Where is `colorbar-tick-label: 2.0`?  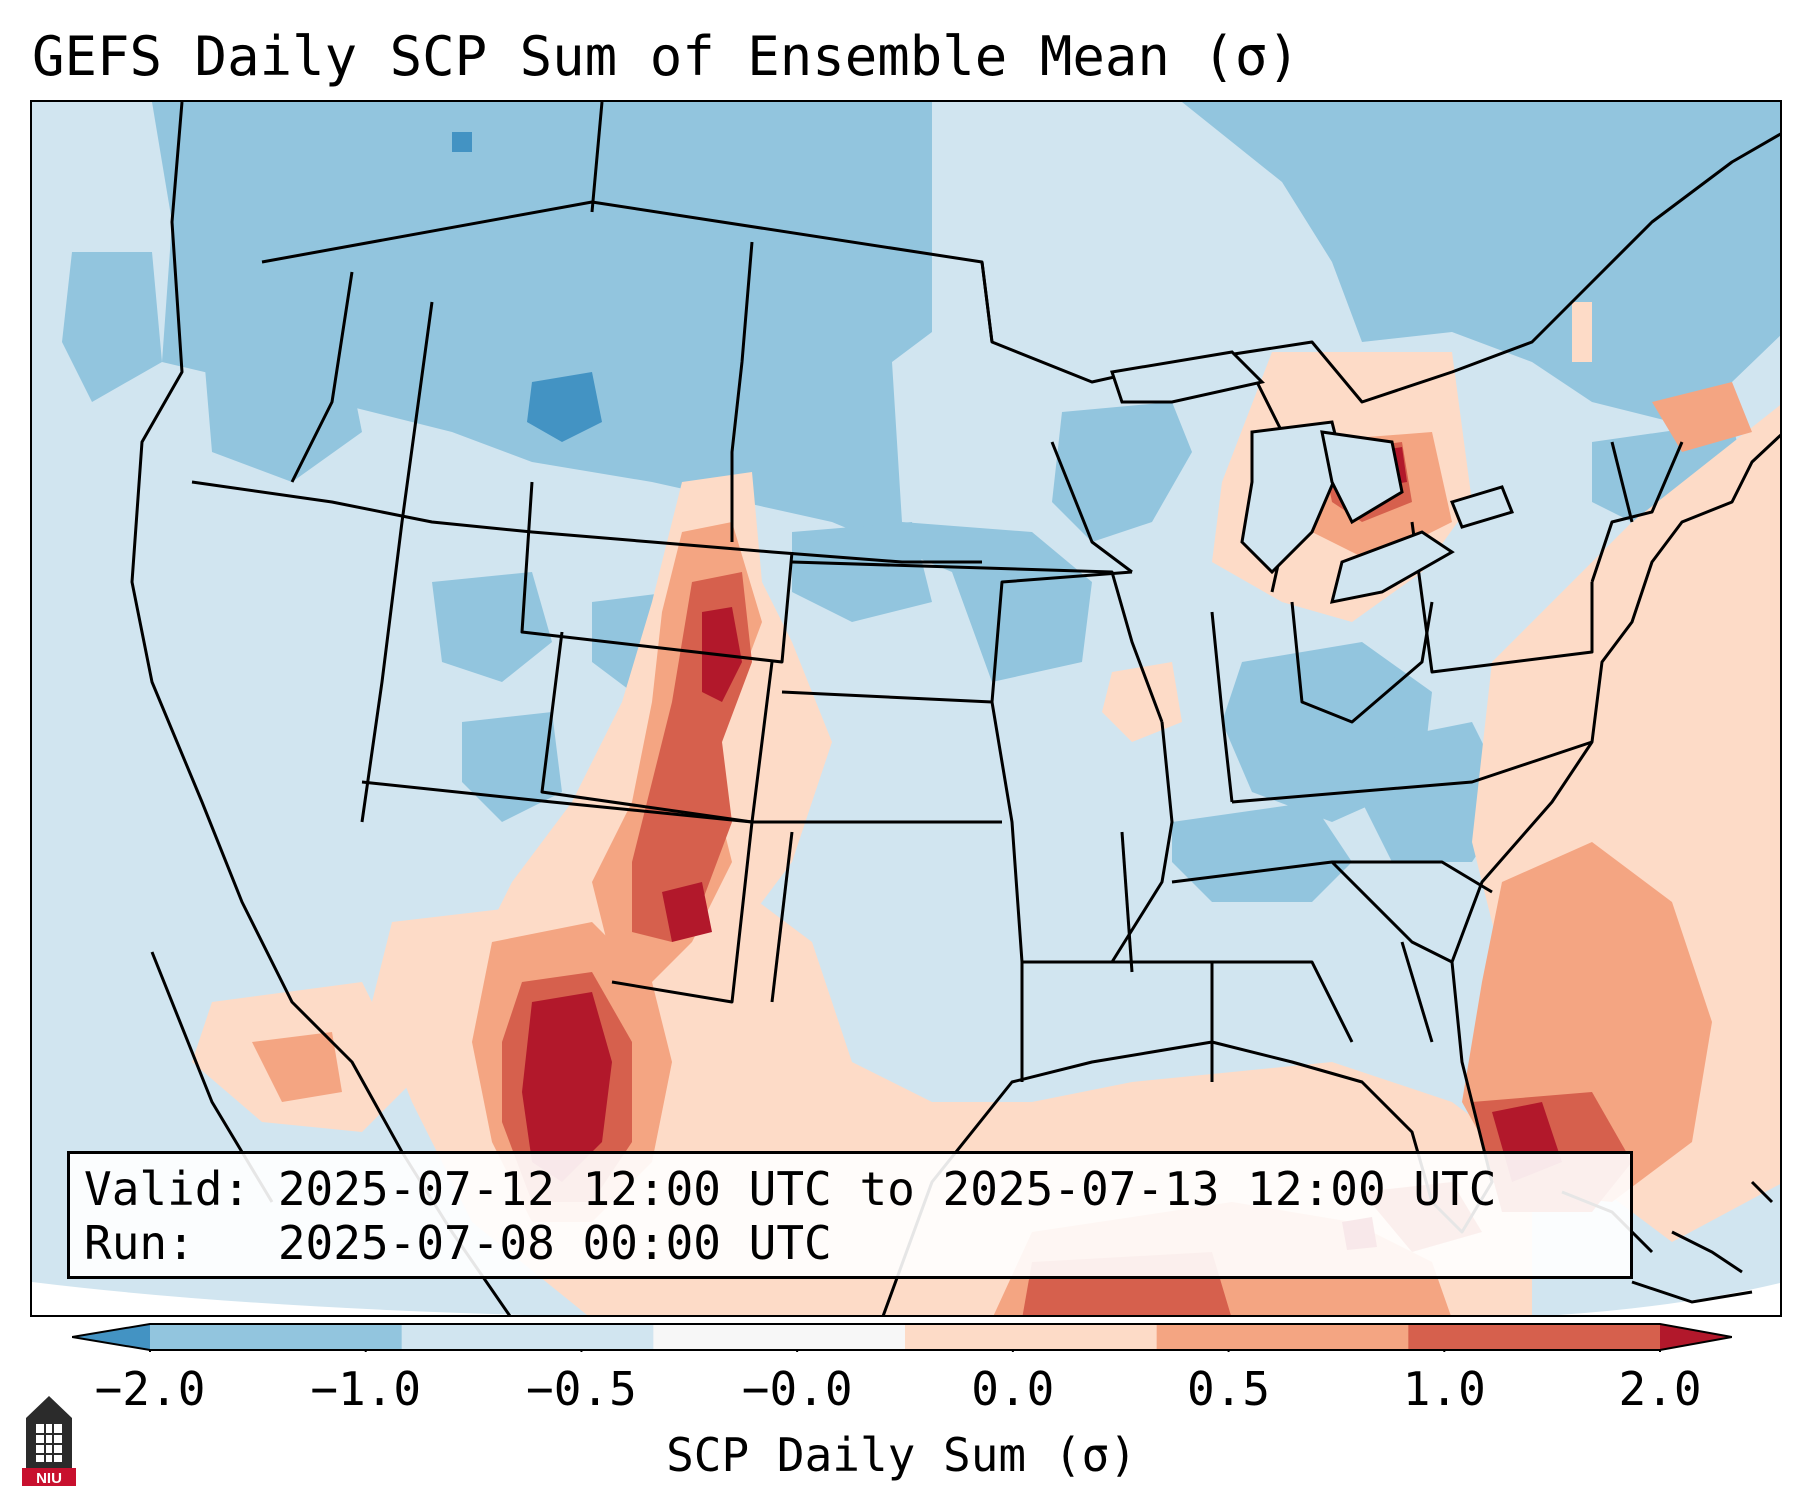 colorbar-tick-label: 2.0 is located at coordinates (1660, 1389).